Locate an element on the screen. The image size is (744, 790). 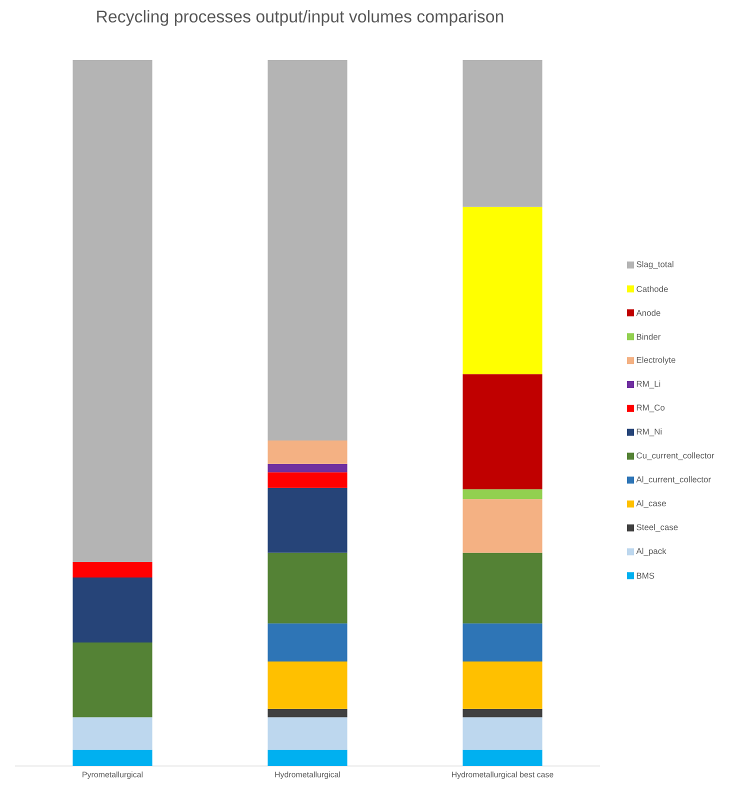
legend-label: Al_case is located at coordinates (651, 504).